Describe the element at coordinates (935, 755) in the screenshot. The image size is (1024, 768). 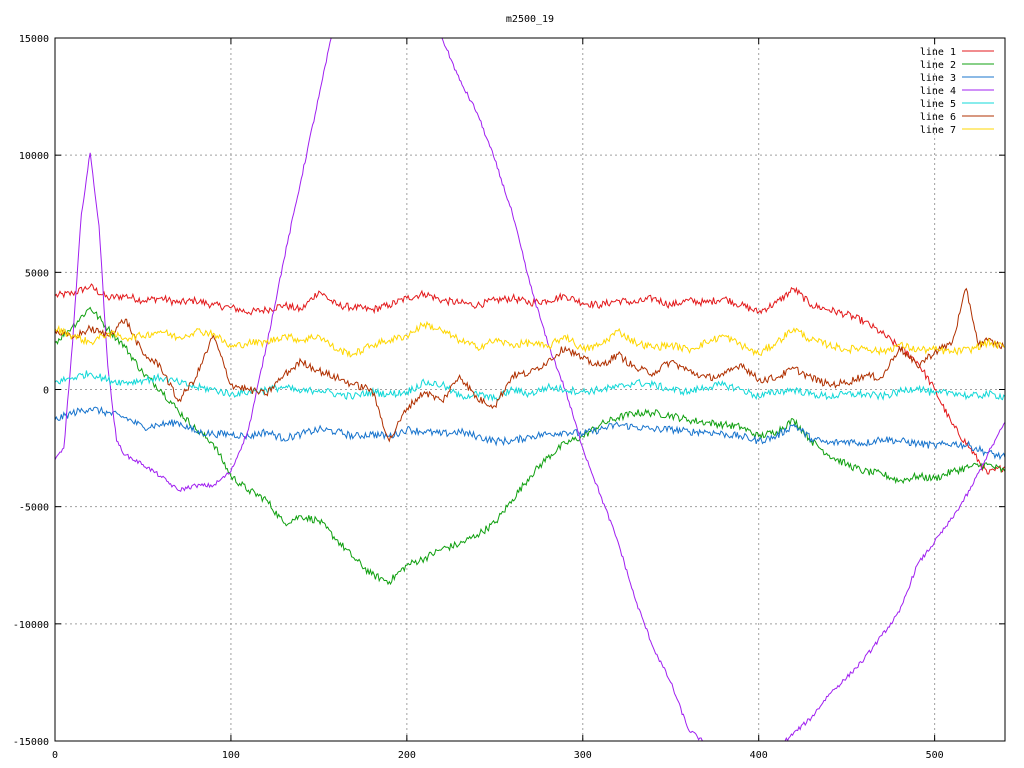
I see `x-tick-label: 500` at that location.